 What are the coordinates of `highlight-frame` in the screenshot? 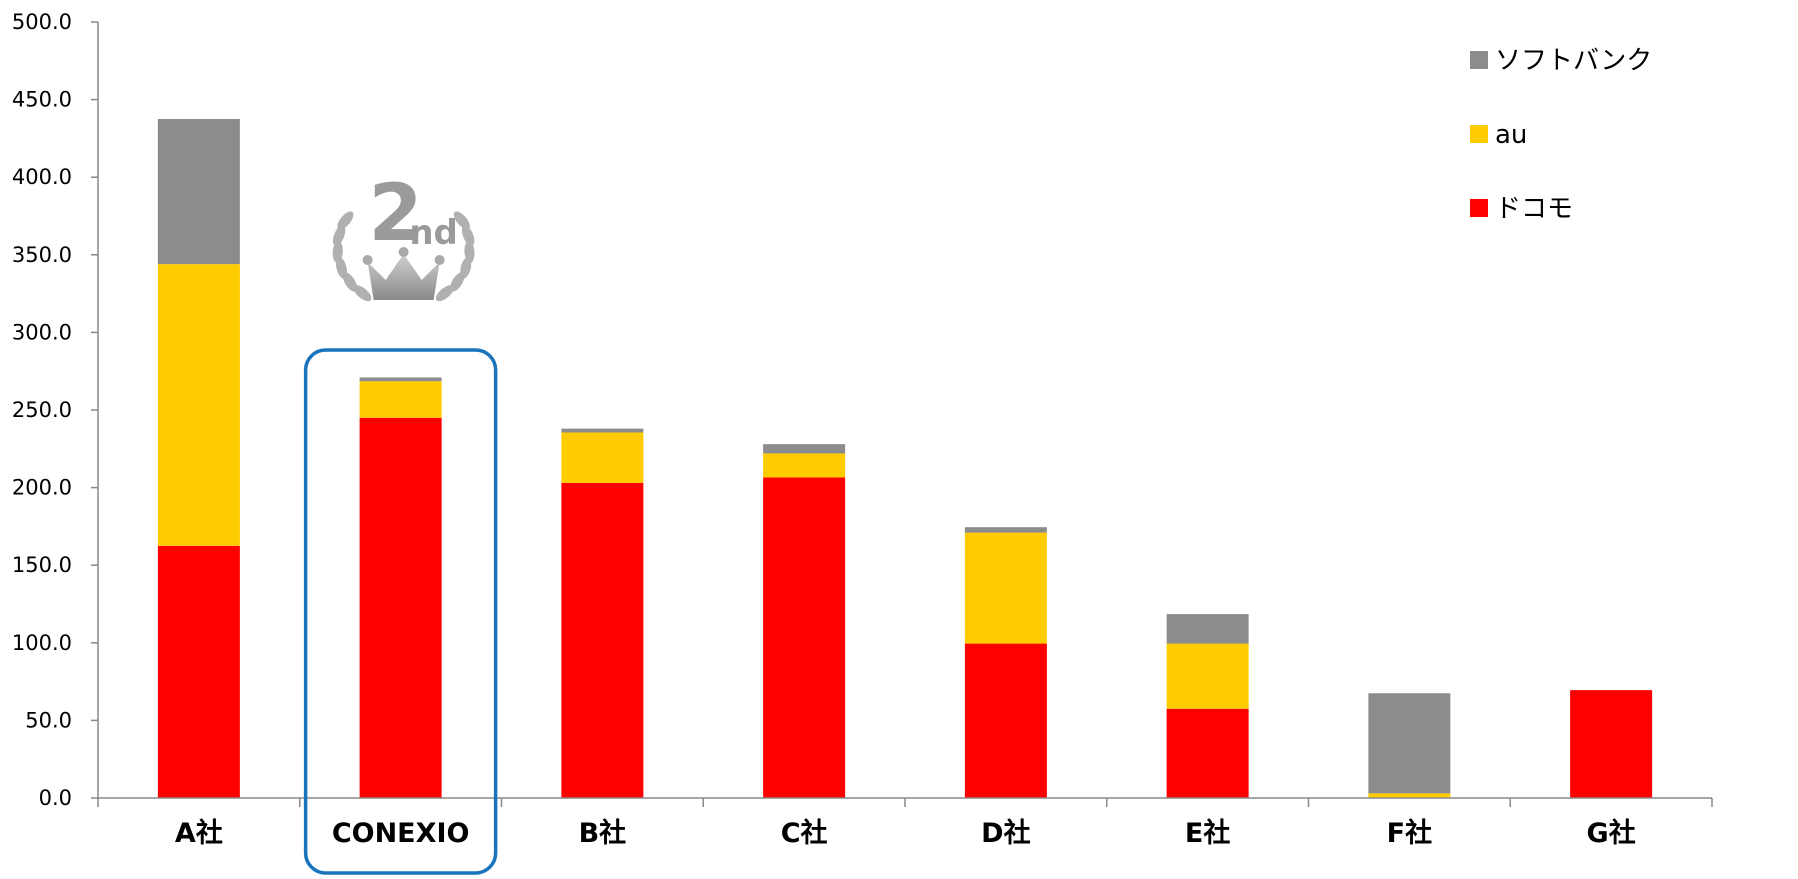 It's located at (400, 611).